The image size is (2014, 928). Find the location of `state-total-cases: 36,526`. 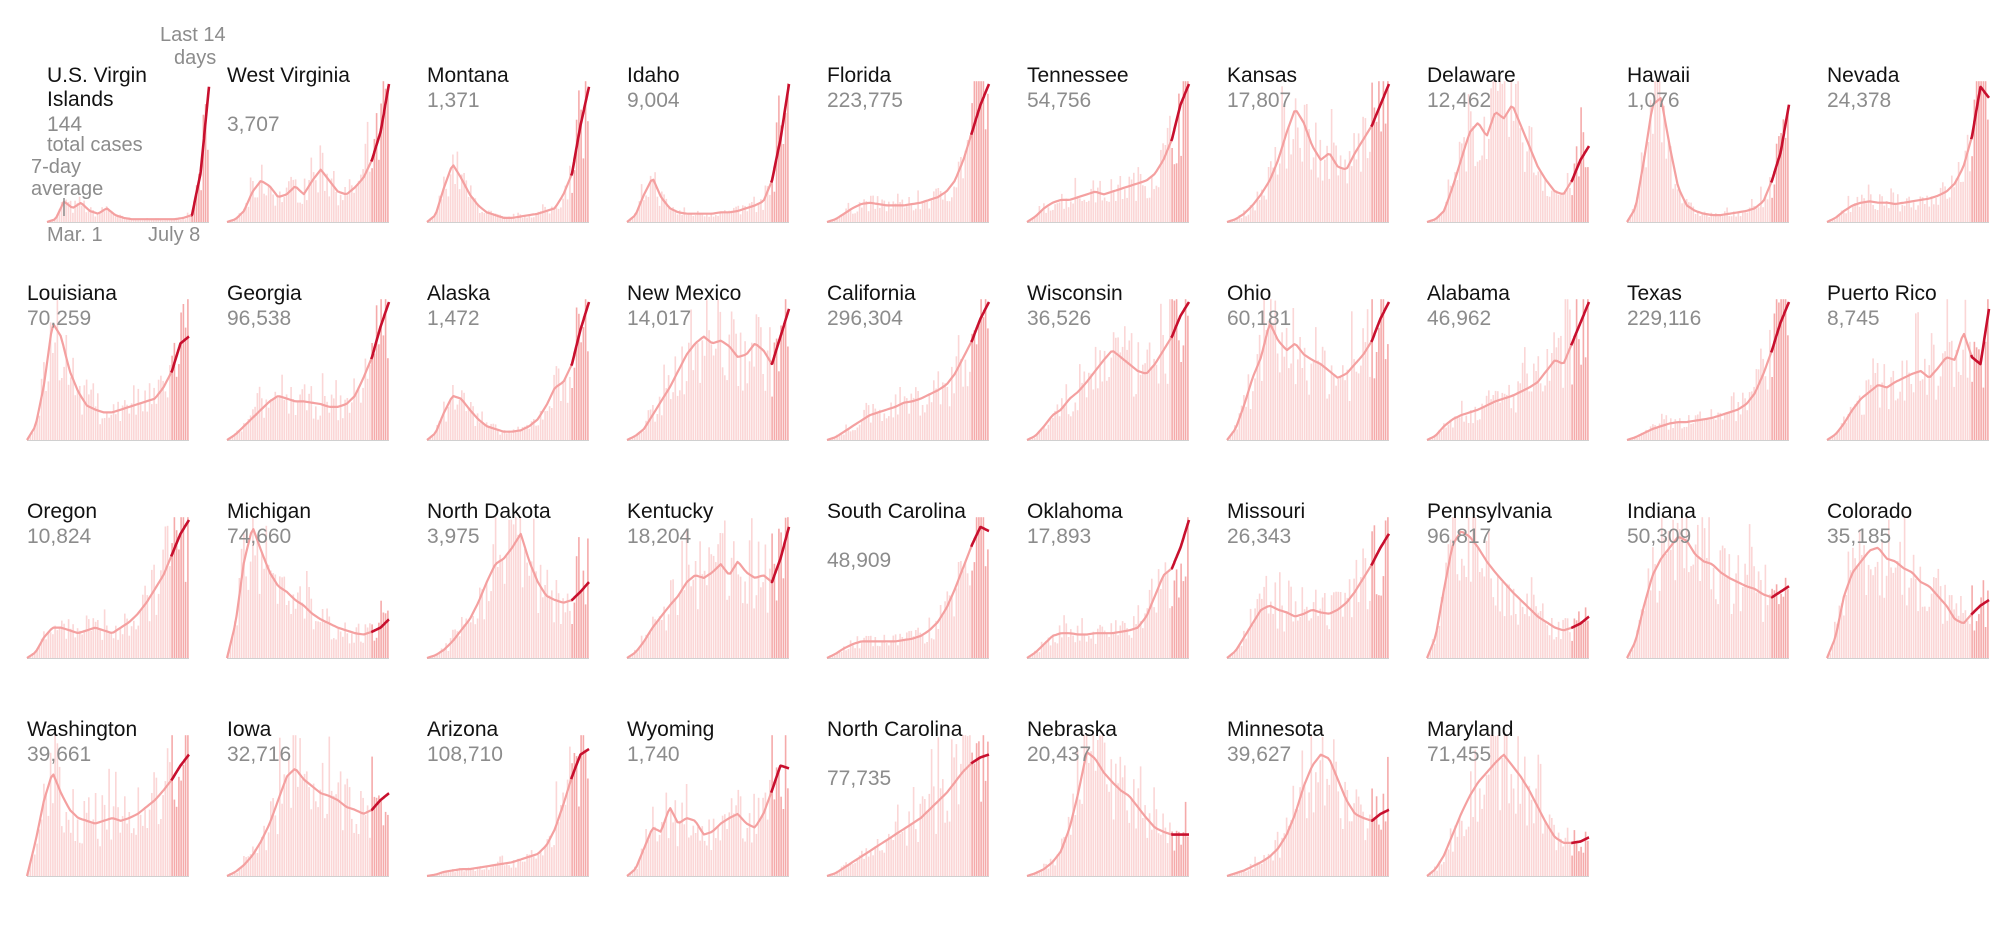

state-total-cases: 36,526 is located at coordinates (1059, 319).